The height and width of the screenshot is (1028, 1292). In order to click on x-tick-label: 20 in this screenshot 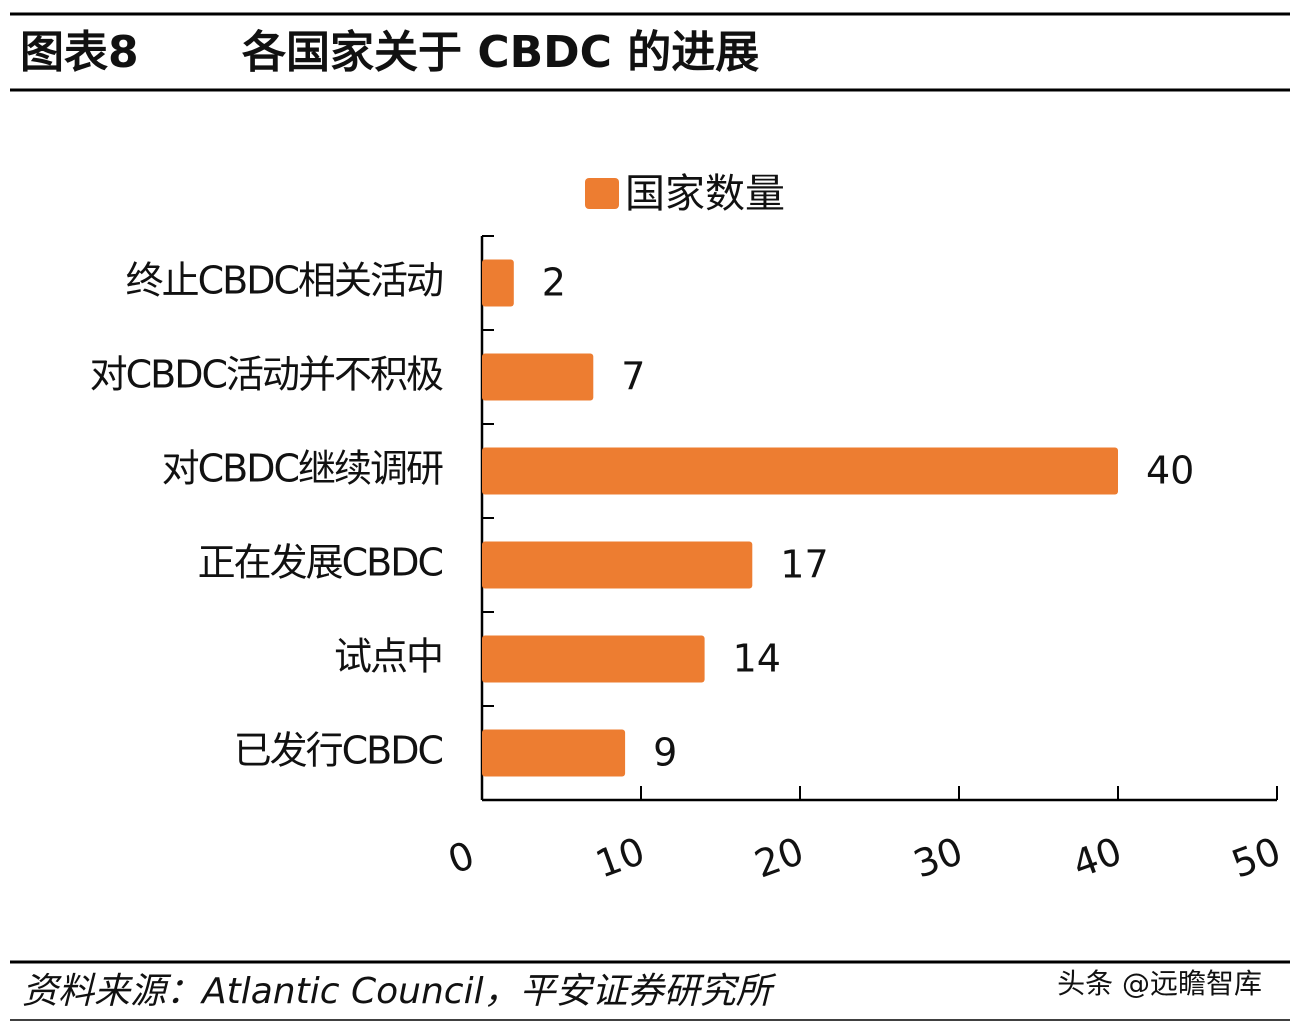, I will do `click(779, 858)`.